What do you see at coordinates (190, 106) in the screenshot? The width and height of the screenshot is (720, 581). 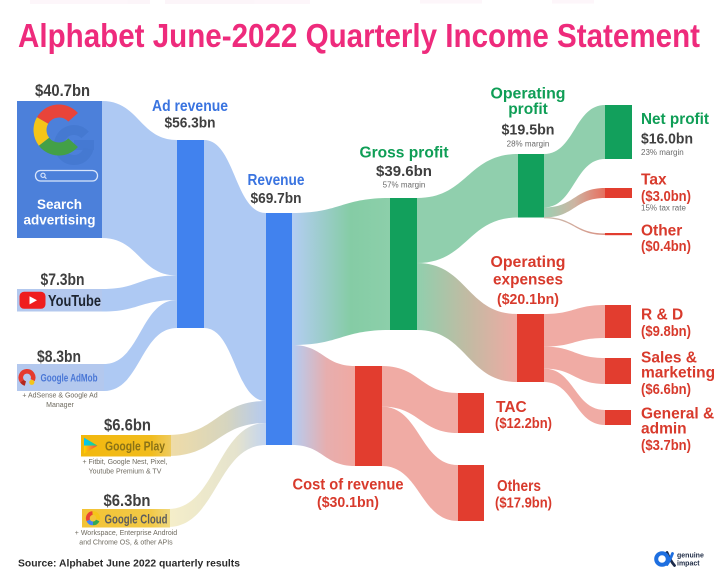 I see `svg-text: Ad revenue` at bounding box center [190, 106].